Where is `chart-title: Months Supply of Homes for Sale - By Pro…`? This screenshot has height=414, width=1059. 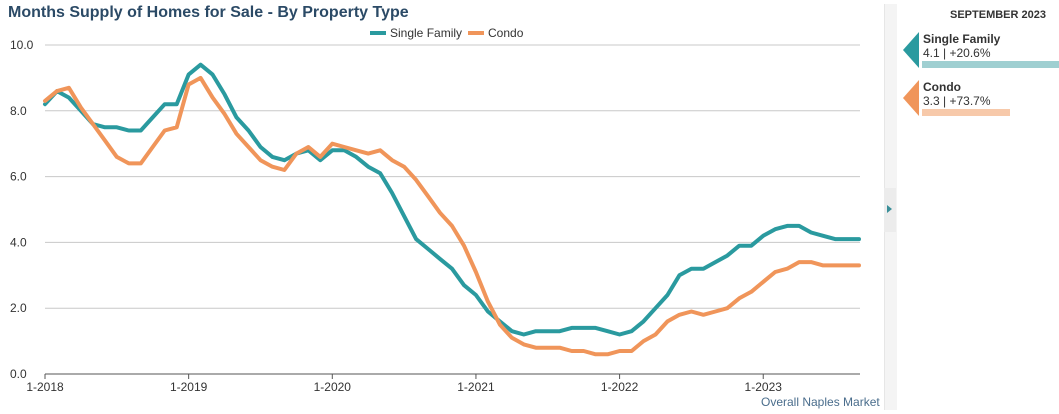
chart-title: Months Supply of Homes for Sale - By Pro… is located at coordinates (208, 12).